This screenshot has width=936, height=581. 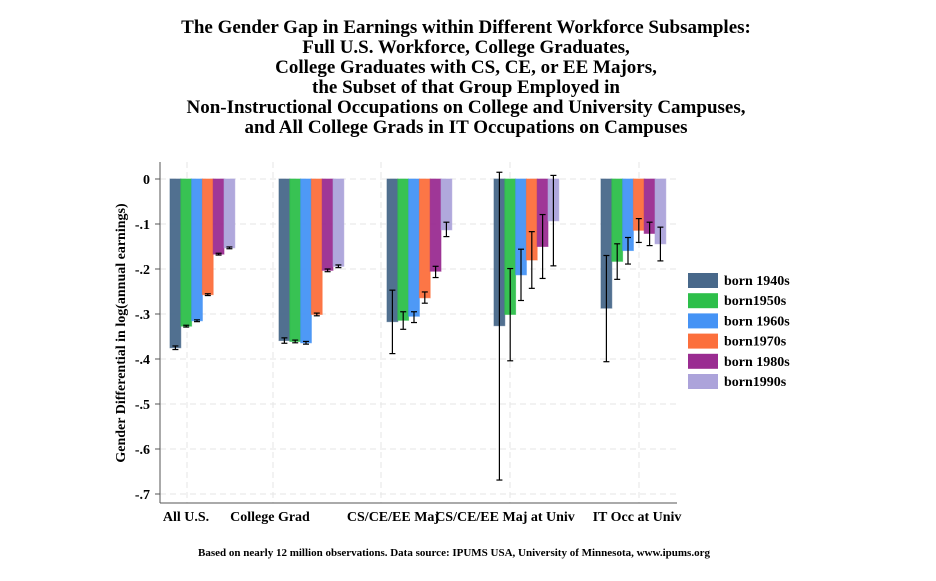 I want to click on legend-label: born1990s, so click(x=755, y=382).